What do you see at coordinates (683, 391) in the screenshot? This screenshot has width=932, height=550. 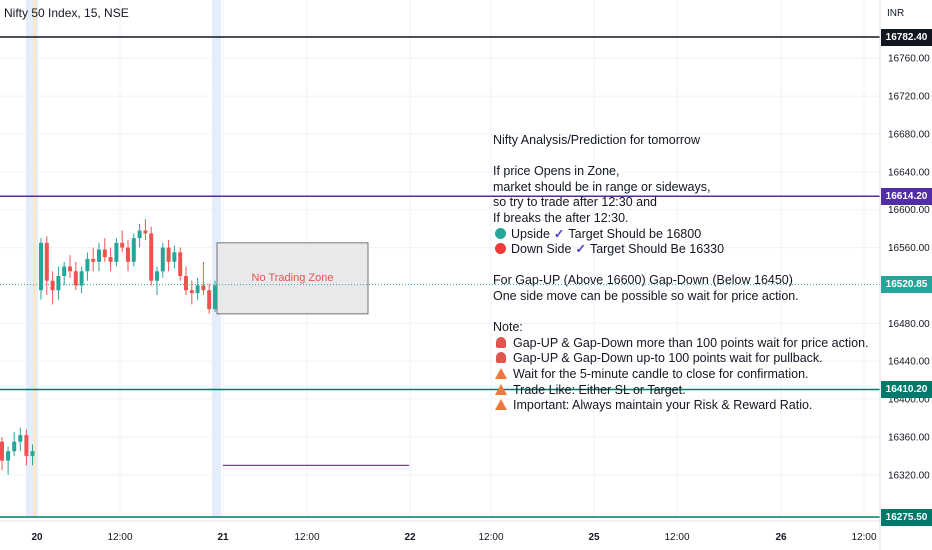 I see `note-item: Trade Like: Either SL or Target.` at bounding box center [683, 391].